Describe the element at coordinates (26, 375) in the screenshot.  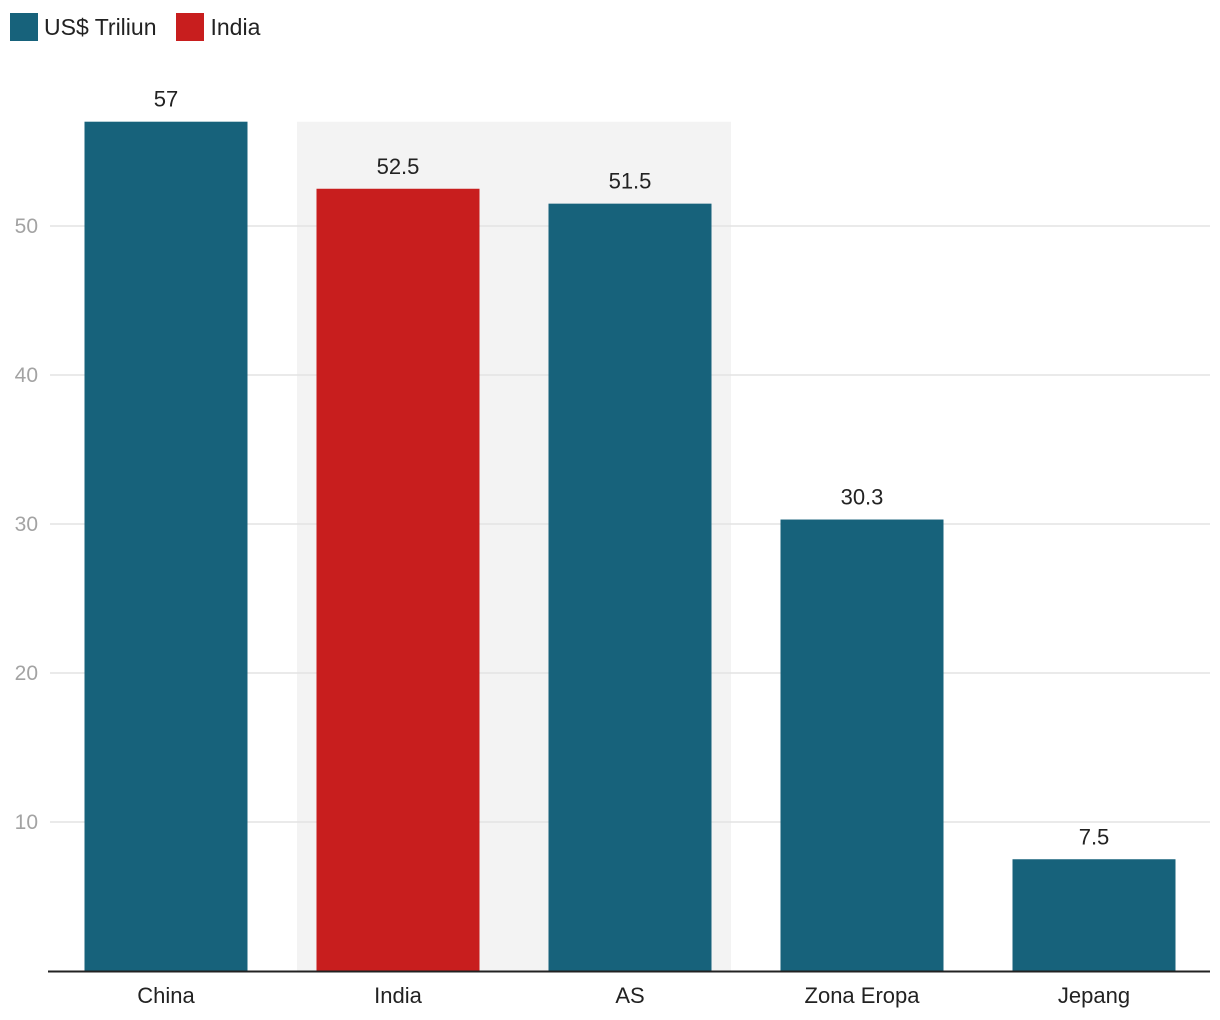
I see `y-tick-label: 40` at that location.